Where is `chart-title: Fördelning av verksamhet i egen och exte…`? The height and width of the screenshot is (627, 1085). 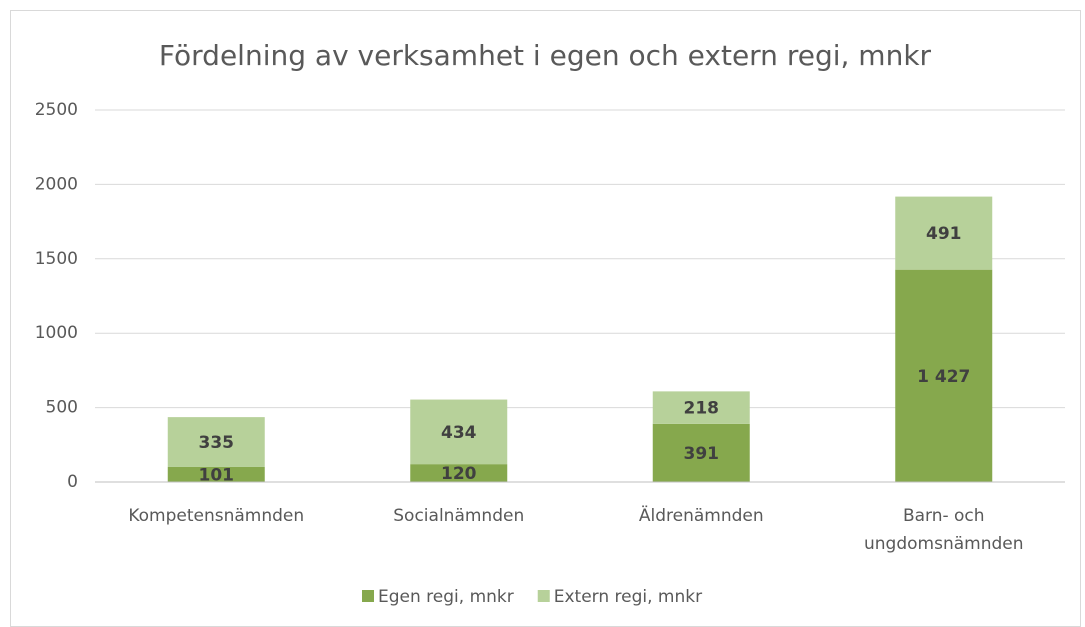 chart-title: Fördelning av verksamhet i egen och exte… is located at coordinates (545, 55).